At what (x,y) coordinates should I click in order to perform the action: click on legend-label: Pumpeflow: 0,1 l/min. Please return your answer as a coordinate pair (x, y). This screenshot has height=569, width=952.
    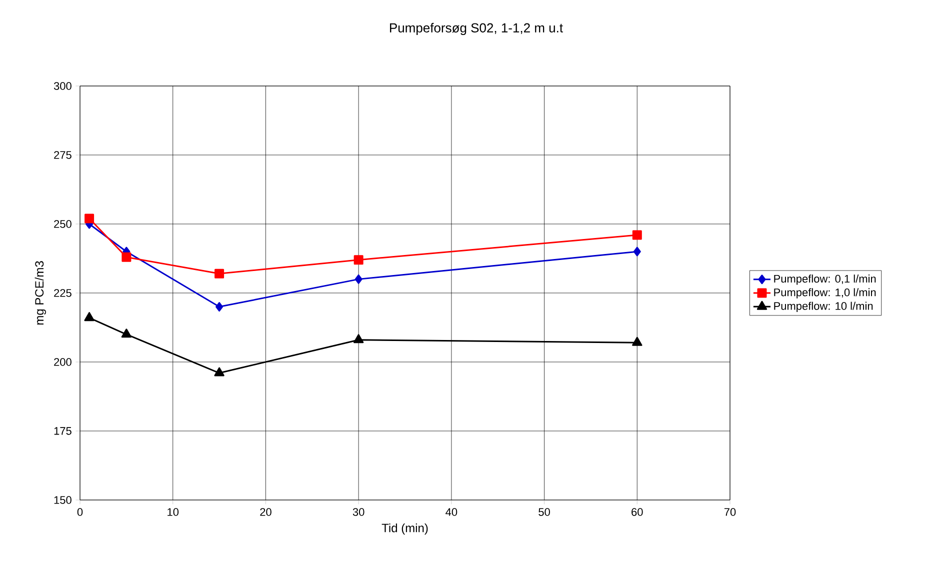
    Looking at the image, I should click on (825, 279).